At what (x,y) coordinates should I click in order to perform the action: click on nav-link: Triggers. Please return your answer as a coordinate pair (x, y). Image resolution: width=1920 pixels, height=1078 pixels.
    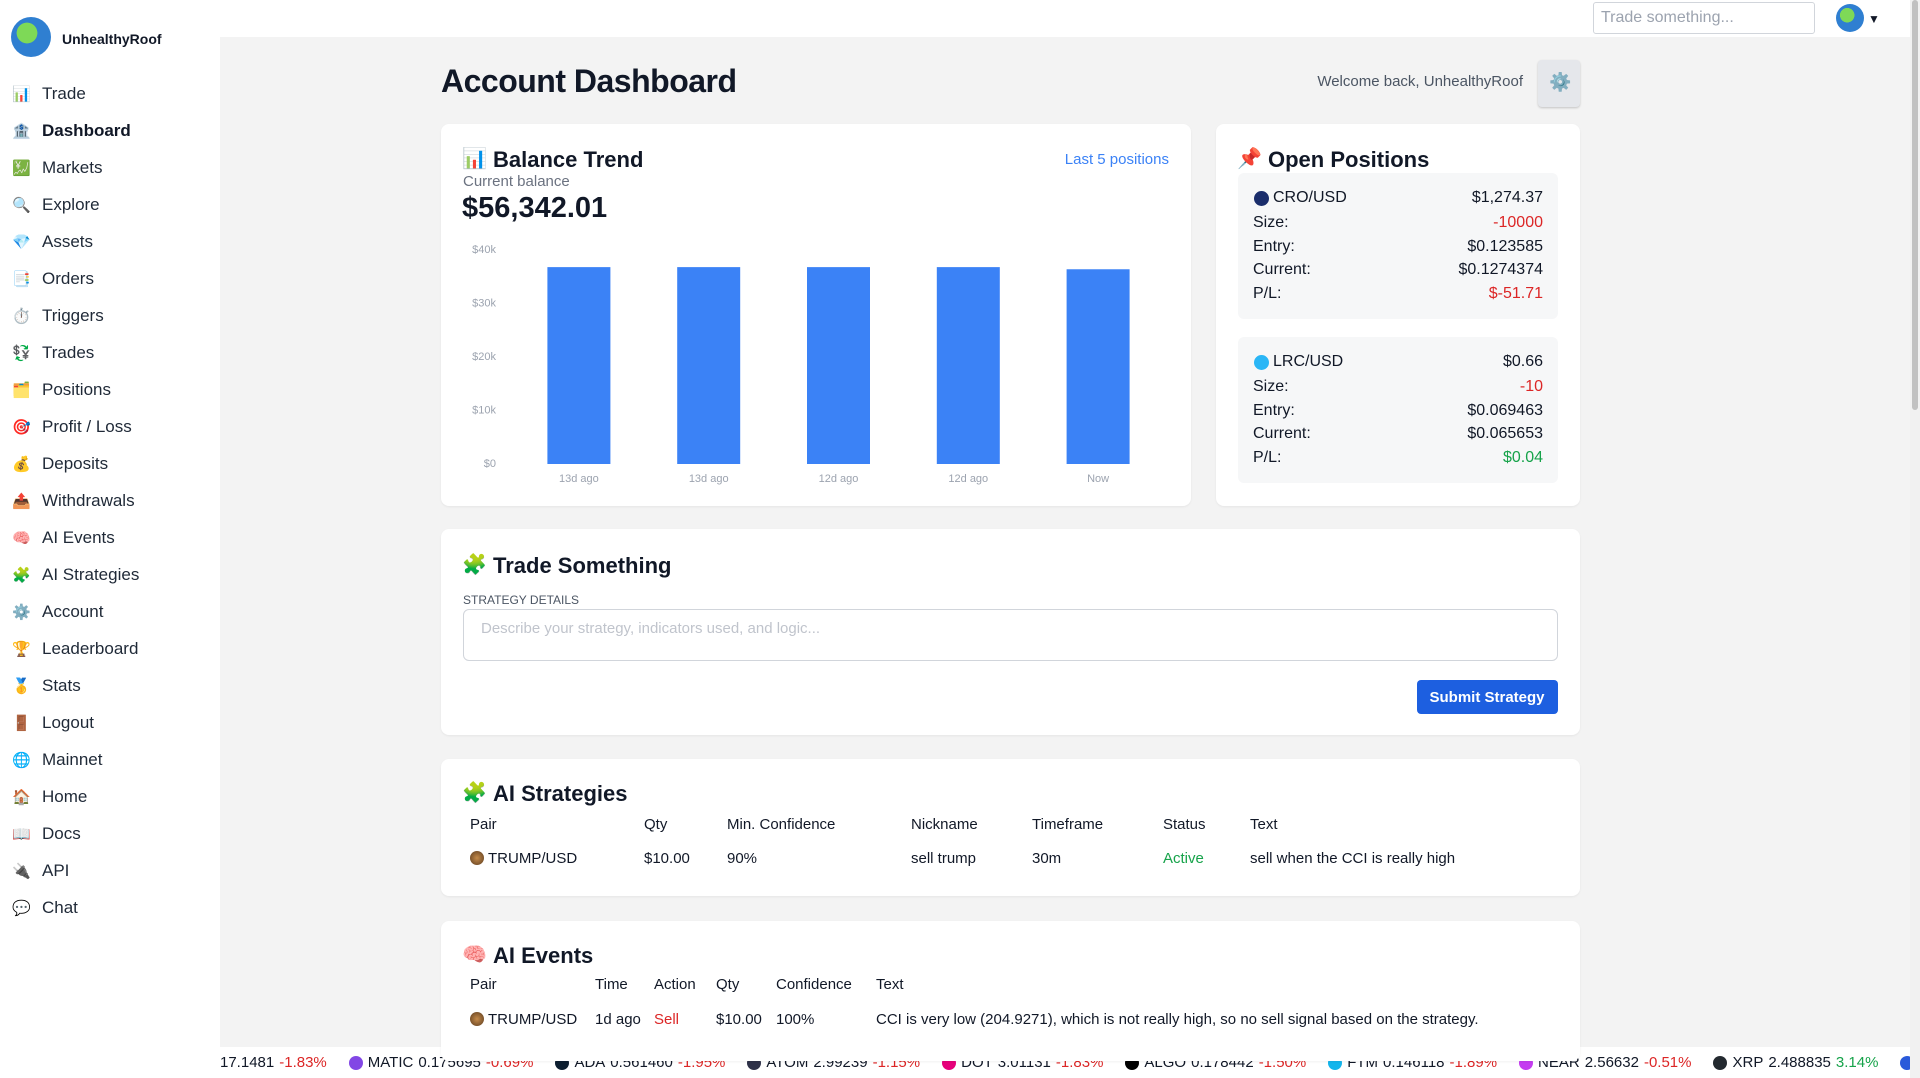
    Looking at the image, I should click on (73, 315).